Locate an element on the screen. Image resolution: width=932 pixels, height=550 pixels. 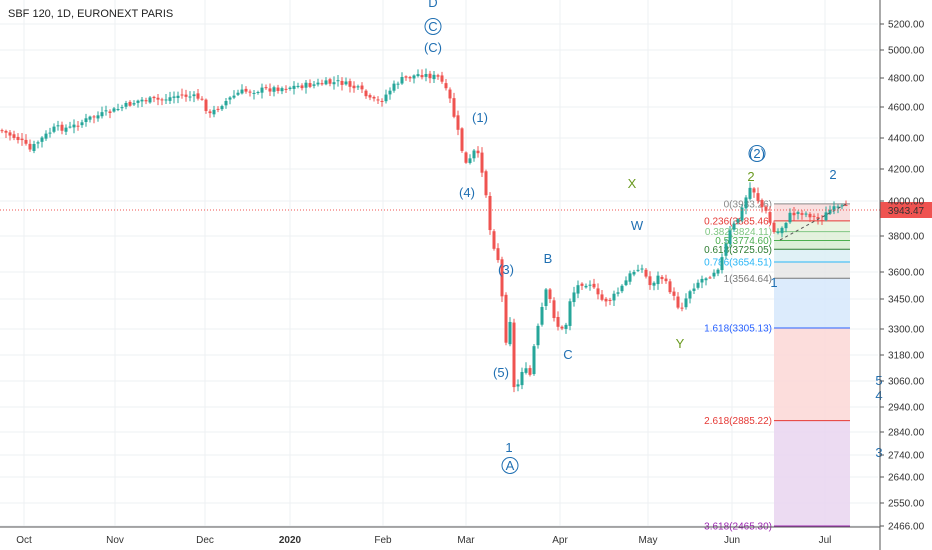
fib-level-label: 0.5(3774.60) is located at coordinates (743, 241).